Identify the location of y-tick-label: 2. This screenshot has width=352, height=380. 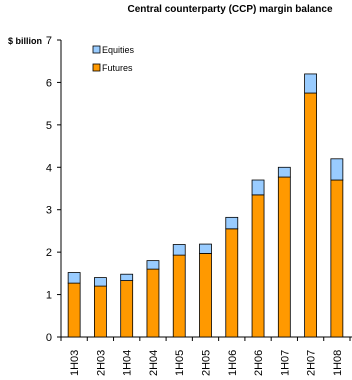
(49, 253).